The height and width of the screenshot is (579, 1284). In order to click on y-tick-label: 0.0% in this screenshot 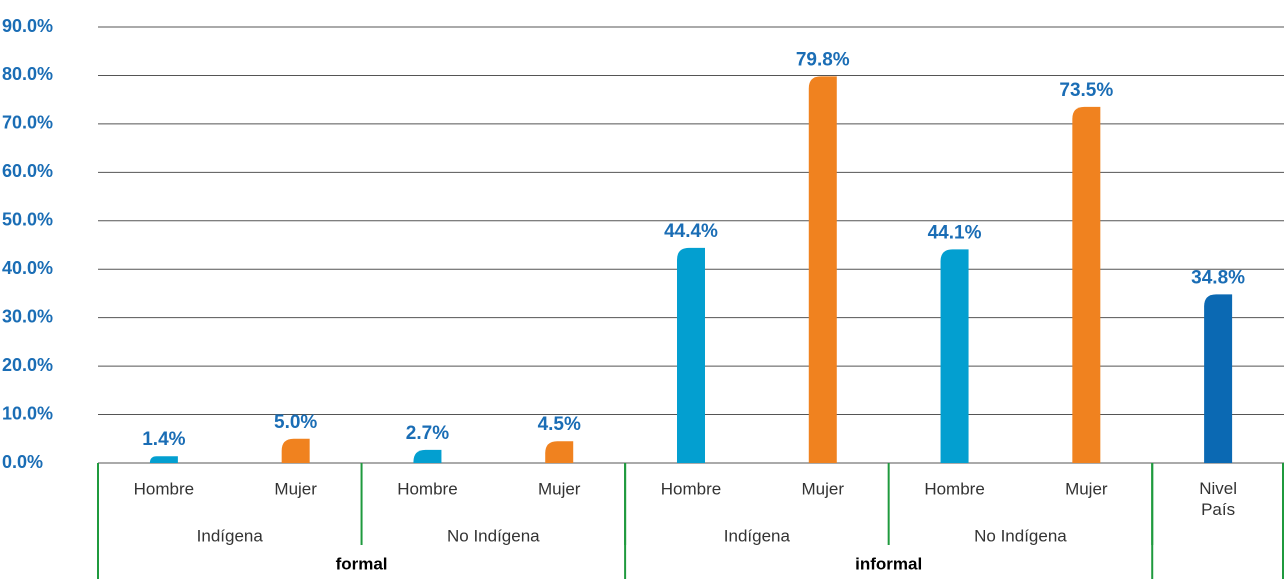, I will do `click(22, 462)`.